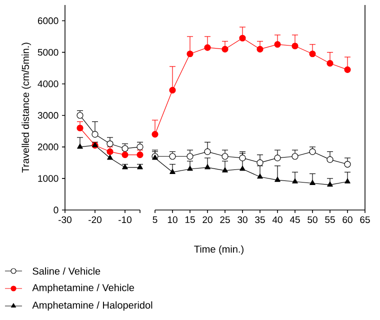 The width and height of the screenshot is (380, 320). I want to click on y-tick-label: 4000, so click(48, 84).